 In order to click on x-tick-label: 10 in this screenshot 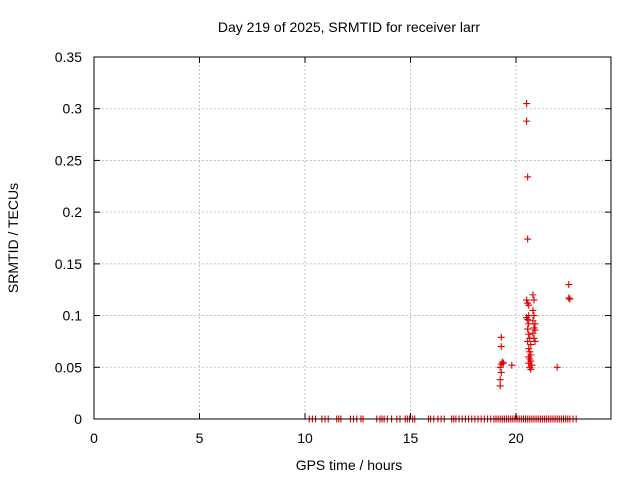, I will do `click(305, 438)`.